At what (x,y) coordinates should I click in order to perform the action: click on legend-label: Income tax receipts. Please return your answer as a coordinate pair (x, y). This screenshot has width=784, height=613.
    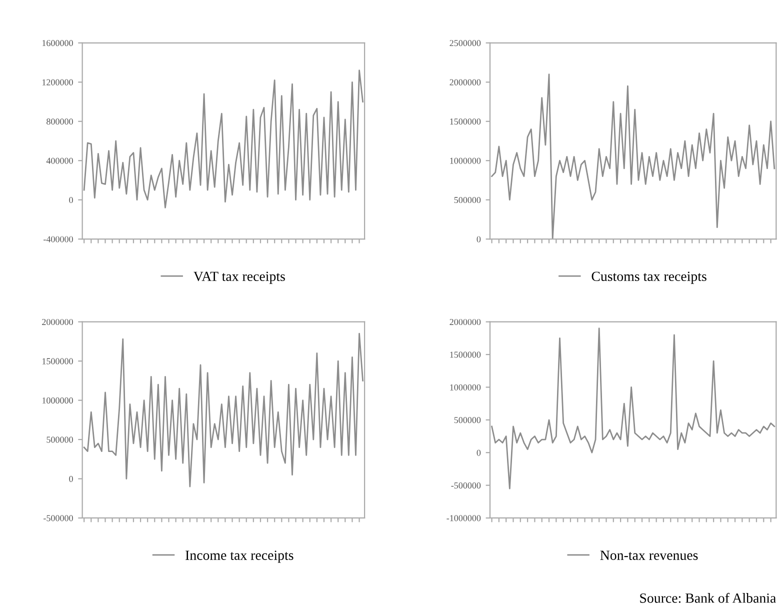
    Looking at the image, I should click on (240, 556).